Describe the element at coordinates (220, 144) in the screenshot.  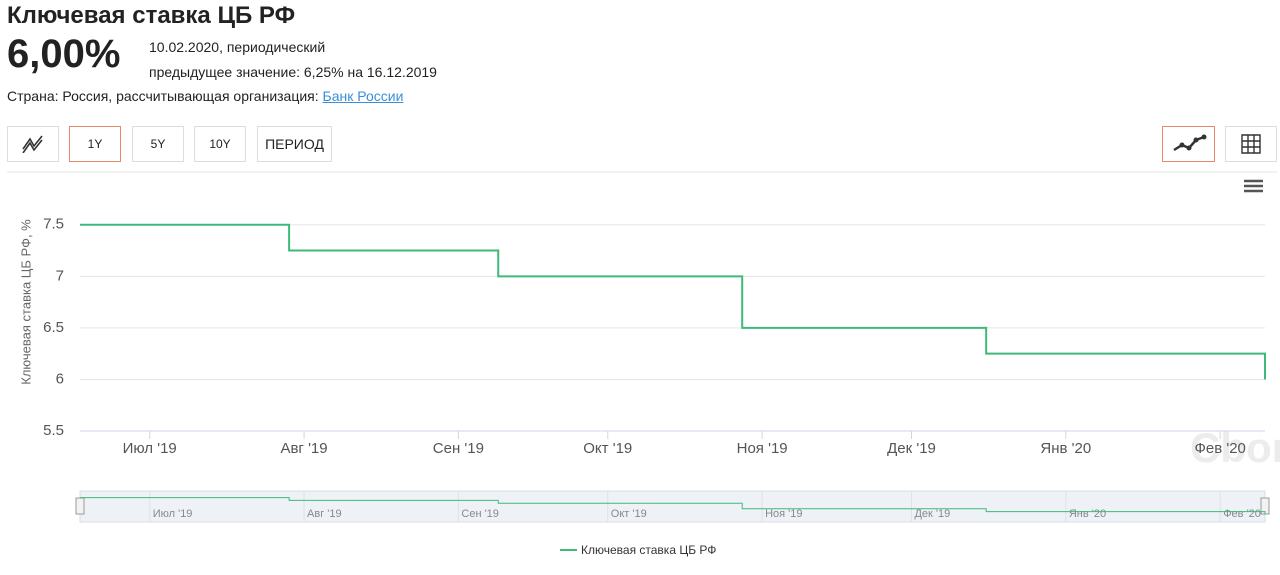
I see `range-button: 10Y` at that location.